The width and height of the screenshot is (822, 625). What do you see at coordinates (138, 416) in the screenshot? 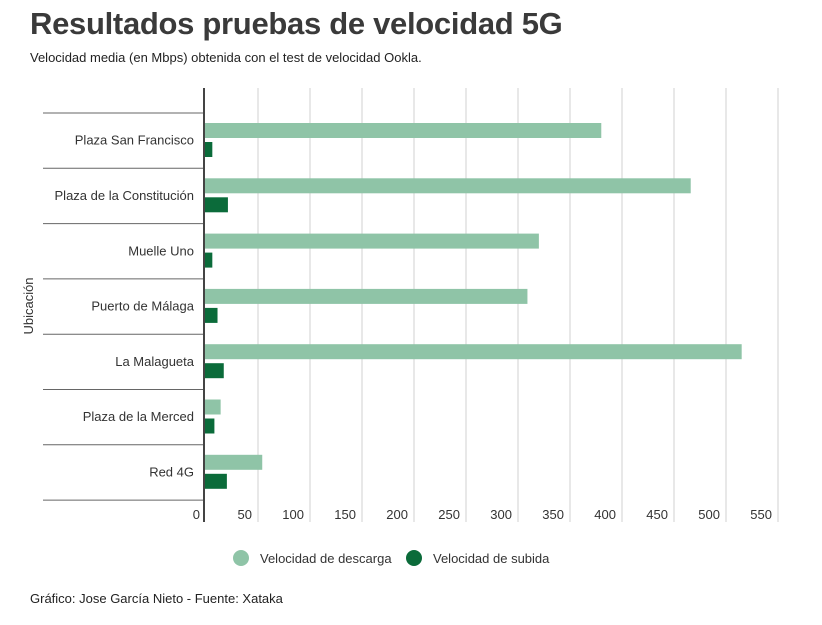
I see `category-label: Plaza de la Merced` at bounding box center [138, 416].